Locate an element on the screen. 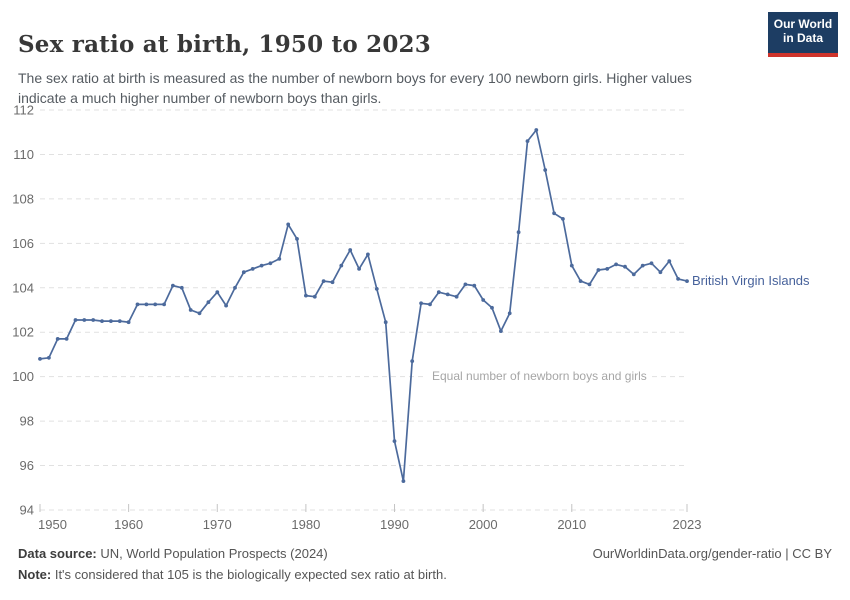  x-axis-label: 2010 is located at coordinates (571, 524).